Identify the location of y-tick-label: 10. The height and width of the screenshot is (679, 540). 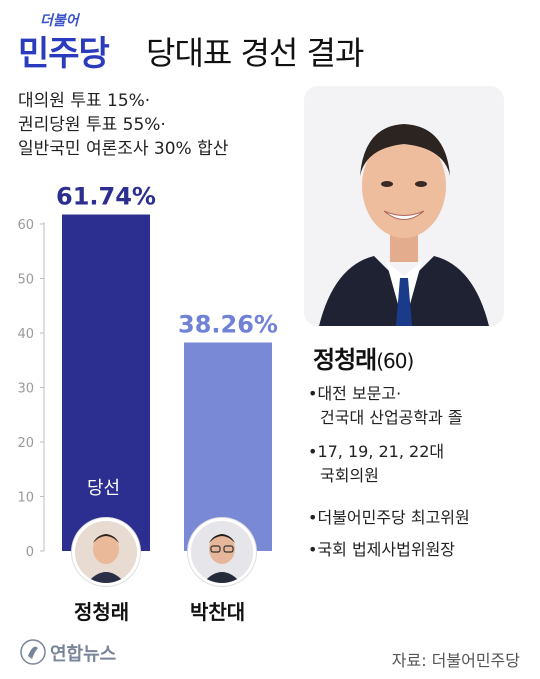
(25, 498).